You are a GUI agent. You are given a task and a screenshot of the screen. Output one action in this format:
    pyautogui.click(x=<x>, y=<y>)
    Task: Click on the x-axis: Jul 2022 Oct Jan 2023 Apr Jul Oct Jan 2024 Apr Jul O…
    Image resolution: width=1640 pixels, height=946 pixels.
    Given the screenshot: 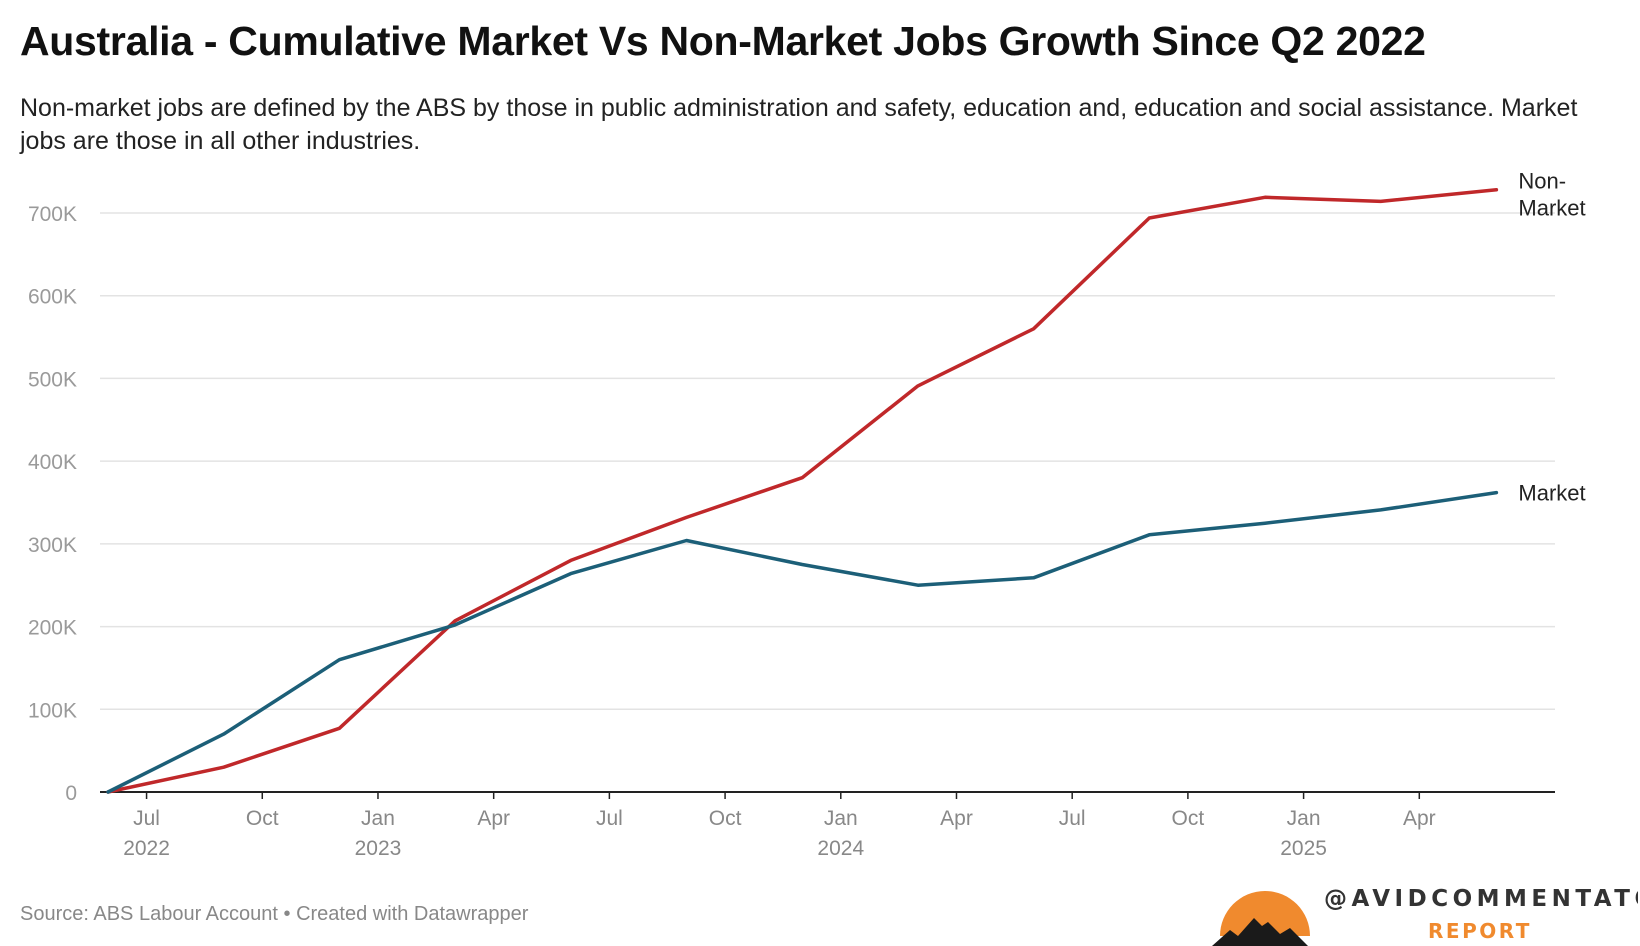 What is the action you would take?
    pyautogui.click(x=827, y=825)
    